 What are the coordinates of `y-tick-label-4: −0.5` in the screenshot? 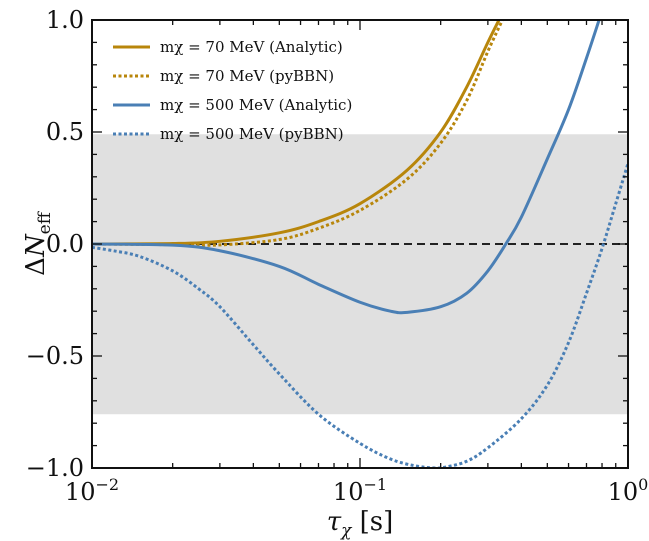 It's located at (55, 356).